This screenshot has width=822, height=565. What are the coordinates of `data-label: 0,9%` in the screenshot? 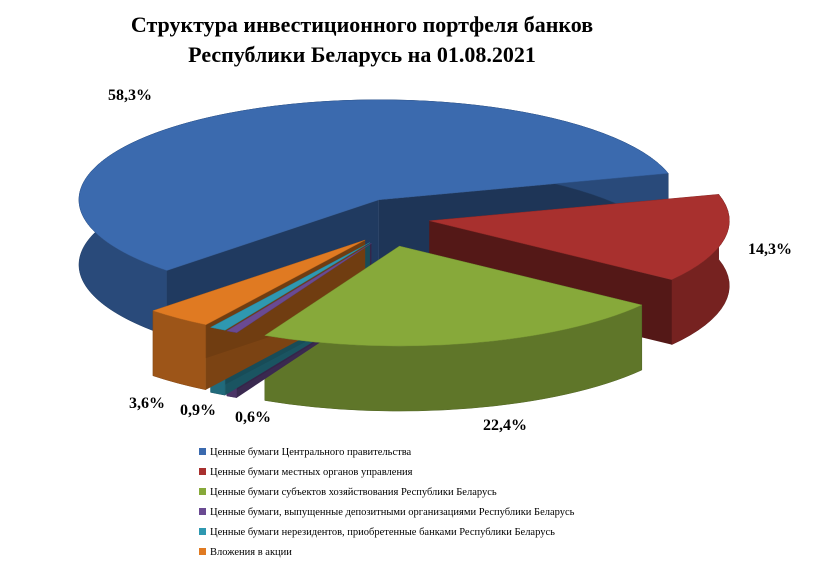 It's located at (198, 410).